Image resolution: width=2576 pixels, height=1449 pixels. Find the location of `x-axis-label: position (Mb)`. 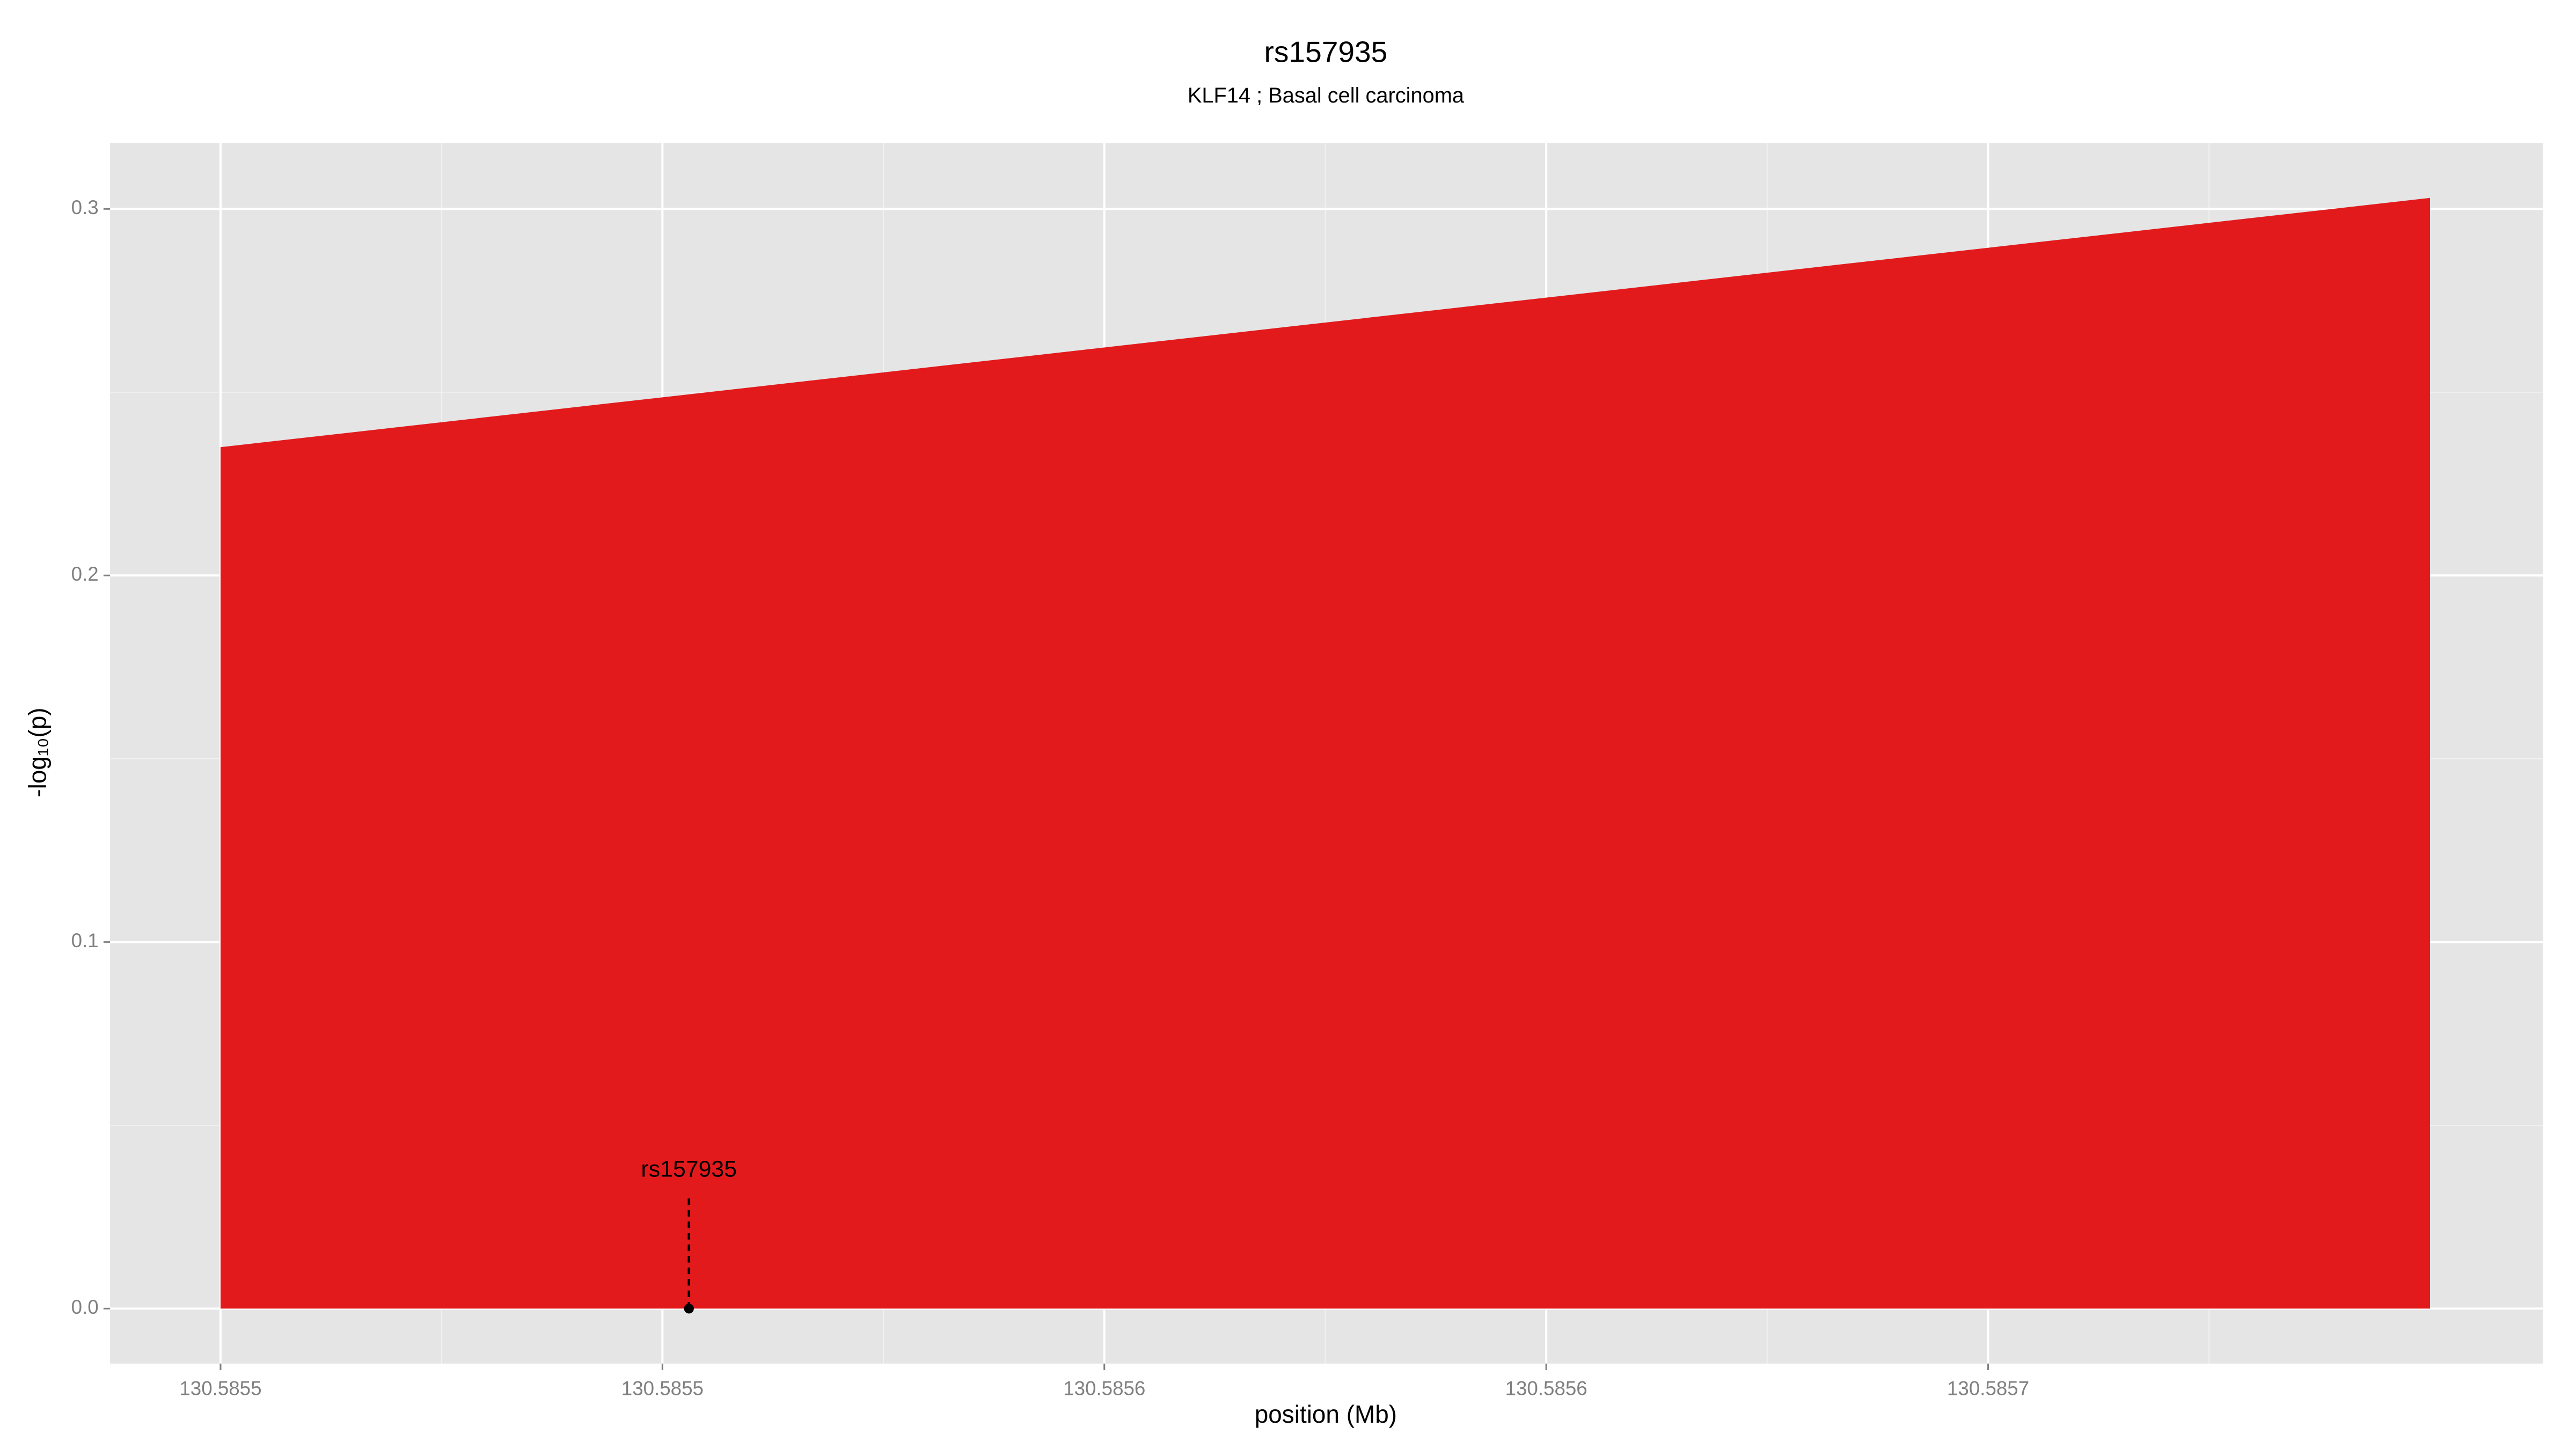

x-axis-label: position (Mb) is located at coordinates (1326, 1414).